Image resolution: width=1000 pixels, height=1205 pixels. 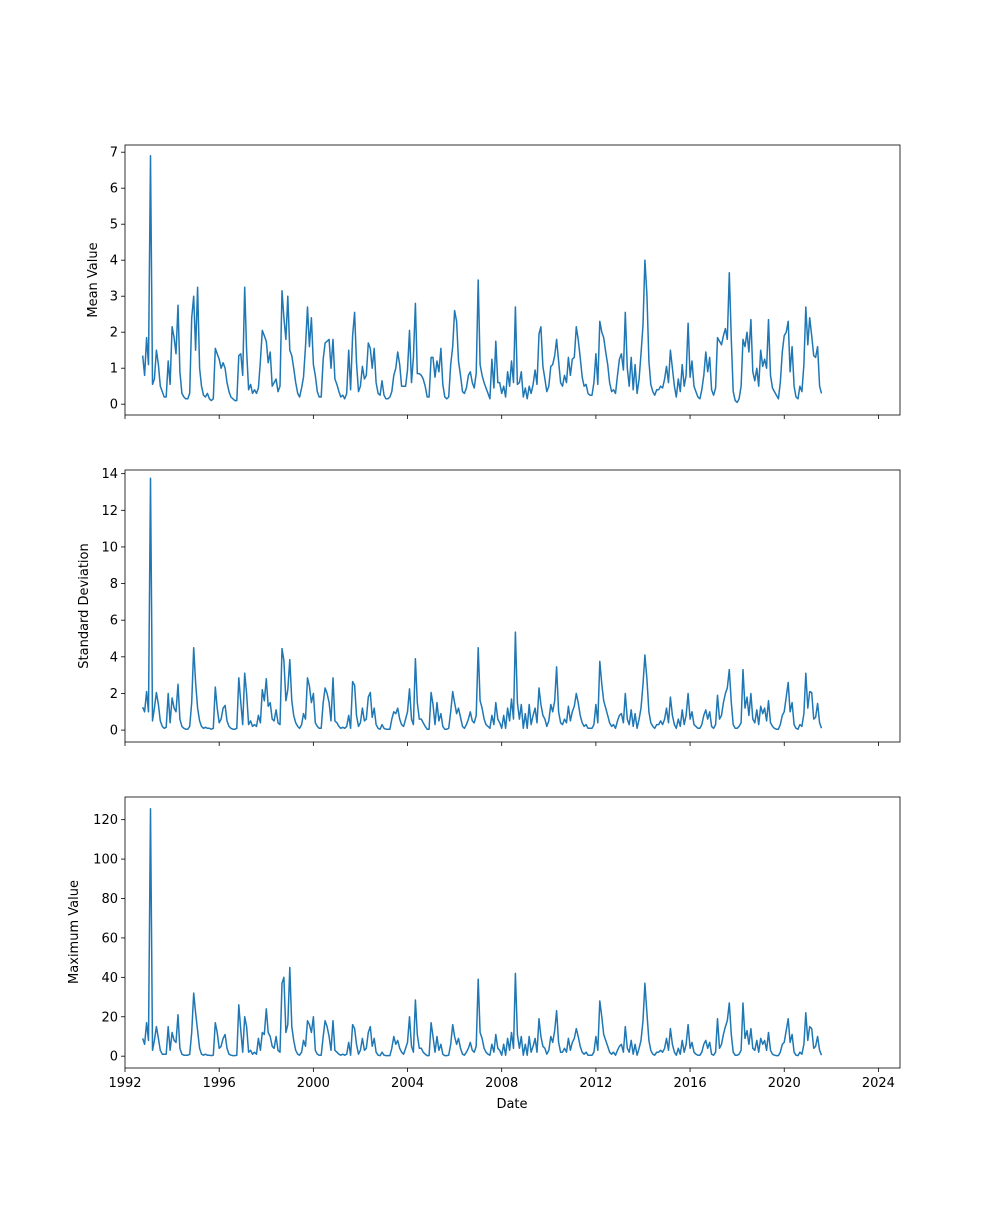 What do you see at coordinates (109, 1017) in the screenshot?
I see `y-tick-label: 20` at bounding box center [109, 1017].